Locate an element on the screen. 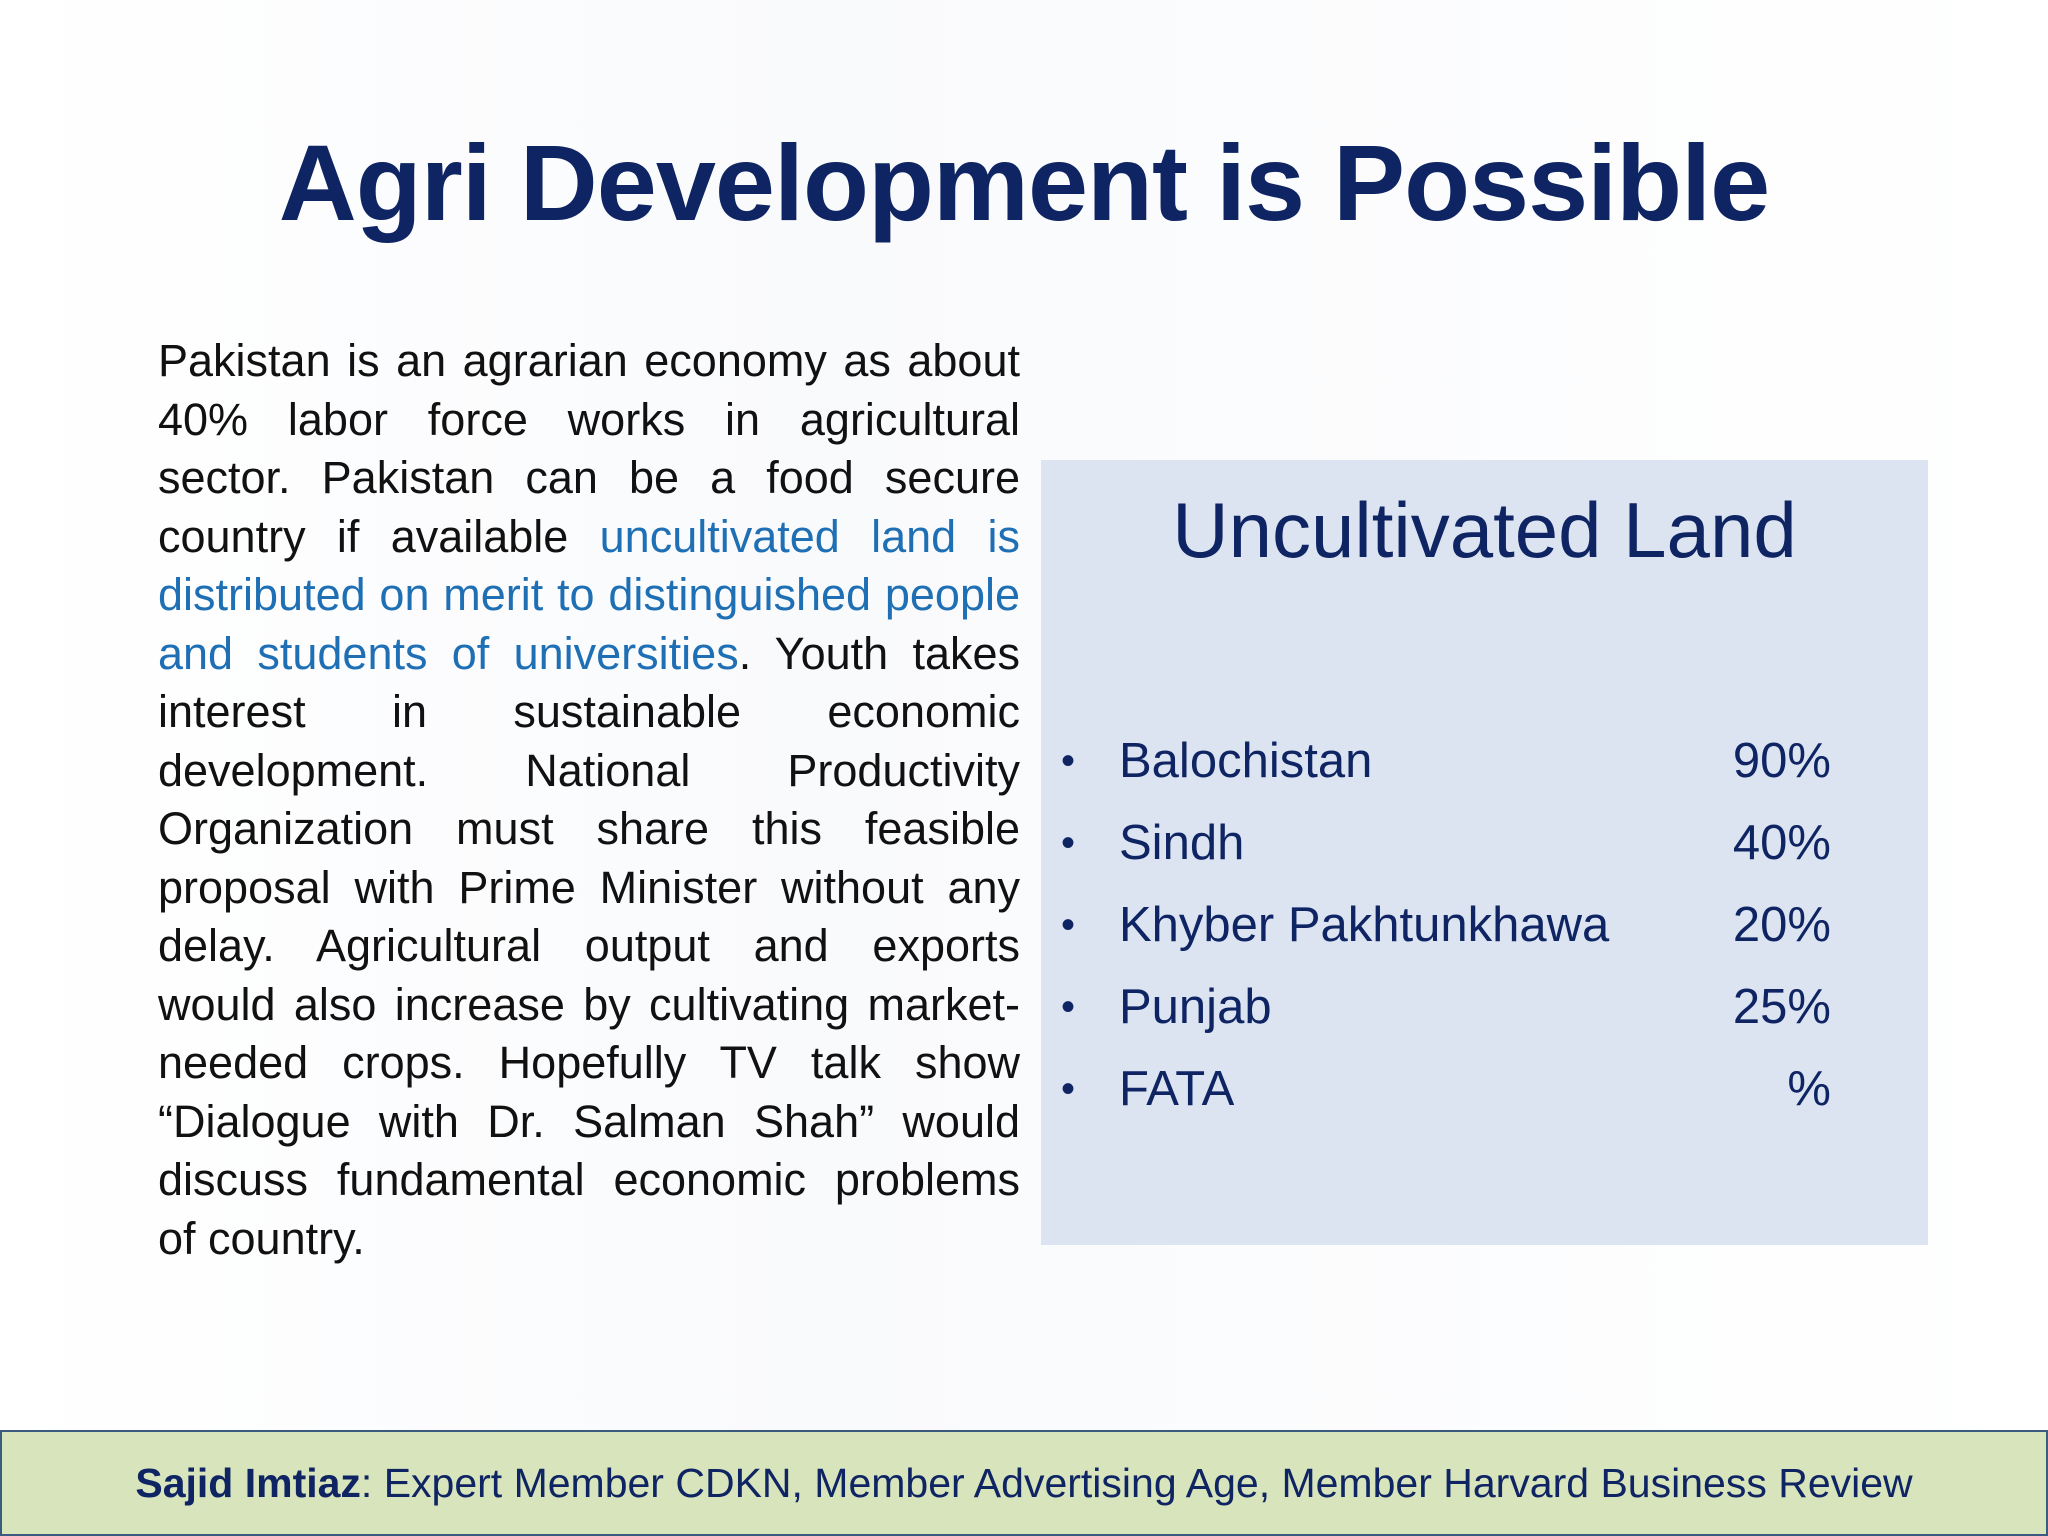 Image resolution: width=2048 pixels, height=1536 pixels. land-item-sindh: • Sindh 40% is located at coordinates (1446, 843).